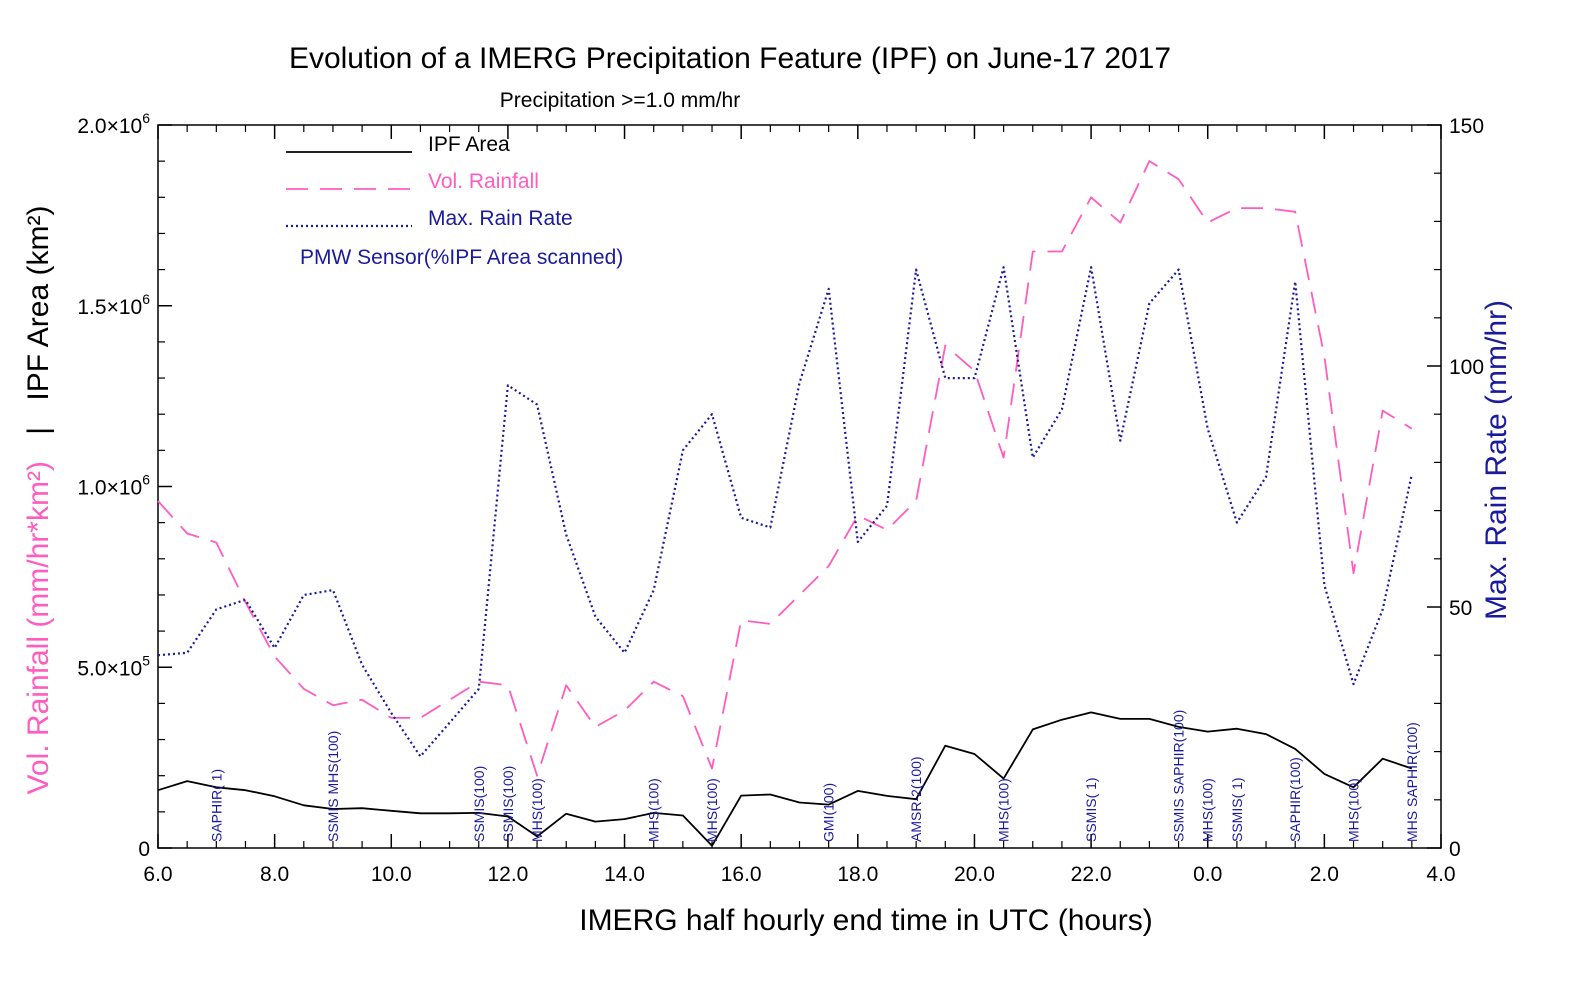  What do you see at coordinates (500, 218) in the screenshot?
I see `legend-label: Max. Rain Rate` at bounding box center [500, 218].